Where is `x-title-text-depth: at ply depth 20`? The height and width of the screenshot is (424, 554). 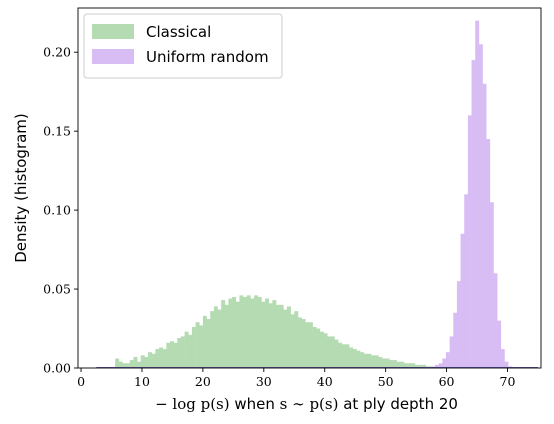 x-title-text-depth: at ply depth 20 is located at coordinates (397, 404).